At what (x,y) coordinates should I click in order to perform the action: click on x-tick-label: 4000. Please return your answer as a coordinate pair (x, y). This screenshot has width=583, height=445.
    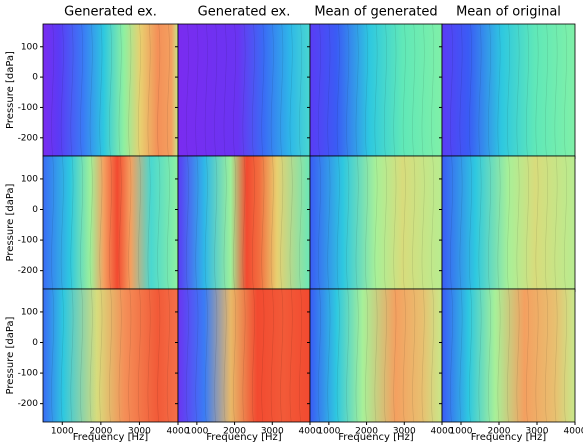
    Looking at the image, I should click on (178, 432).